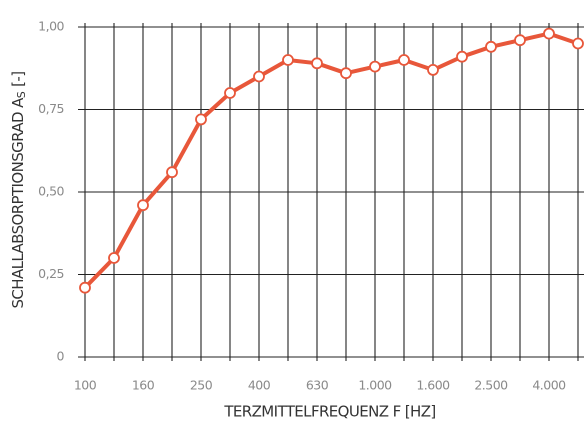 This screenshot has width=588, height=438. What do you see at coordinates (201, 385) in the screenshot?
I see `x-tick-label: 250` at bounding box center [201, 385].